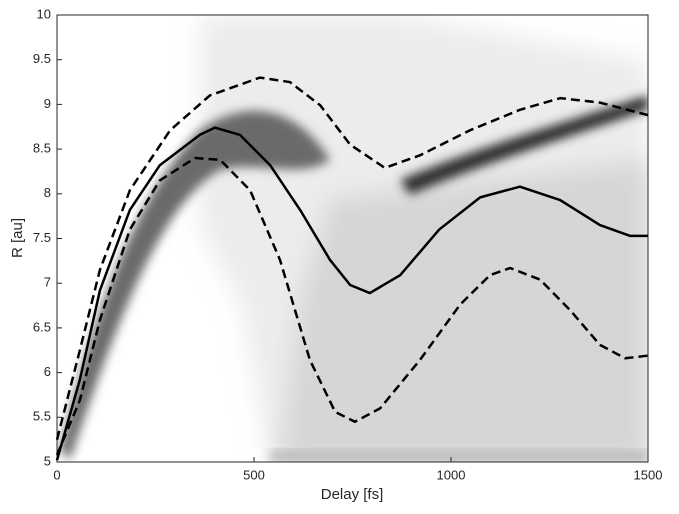  What do you see at coordinates (42, 326) in the screenshot?
I see `y-tick-label: 6.5` at bounding box center [42, 326].